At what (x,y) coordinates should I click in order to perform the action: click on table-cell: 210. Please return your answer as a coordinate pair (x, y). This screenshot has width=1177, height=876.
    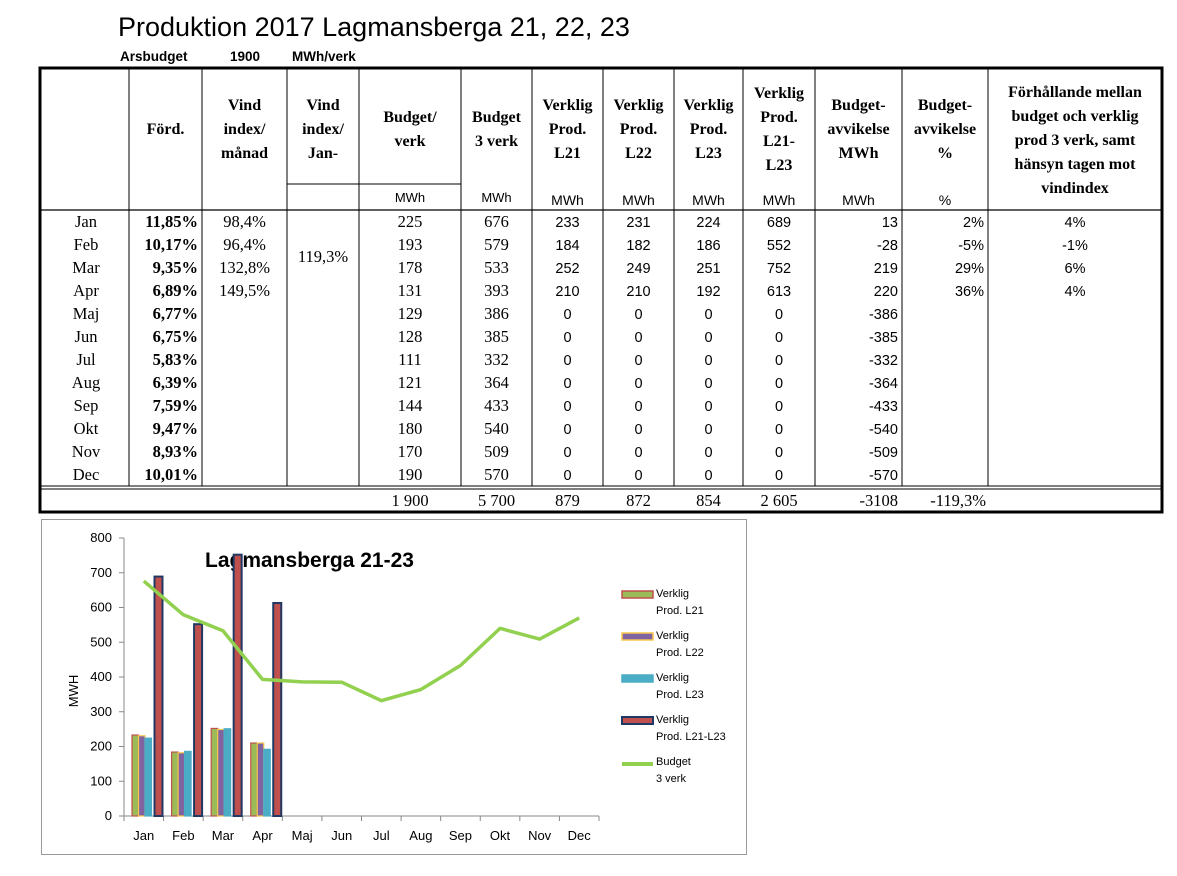
    Looking at the image, I should click on (638, 292).